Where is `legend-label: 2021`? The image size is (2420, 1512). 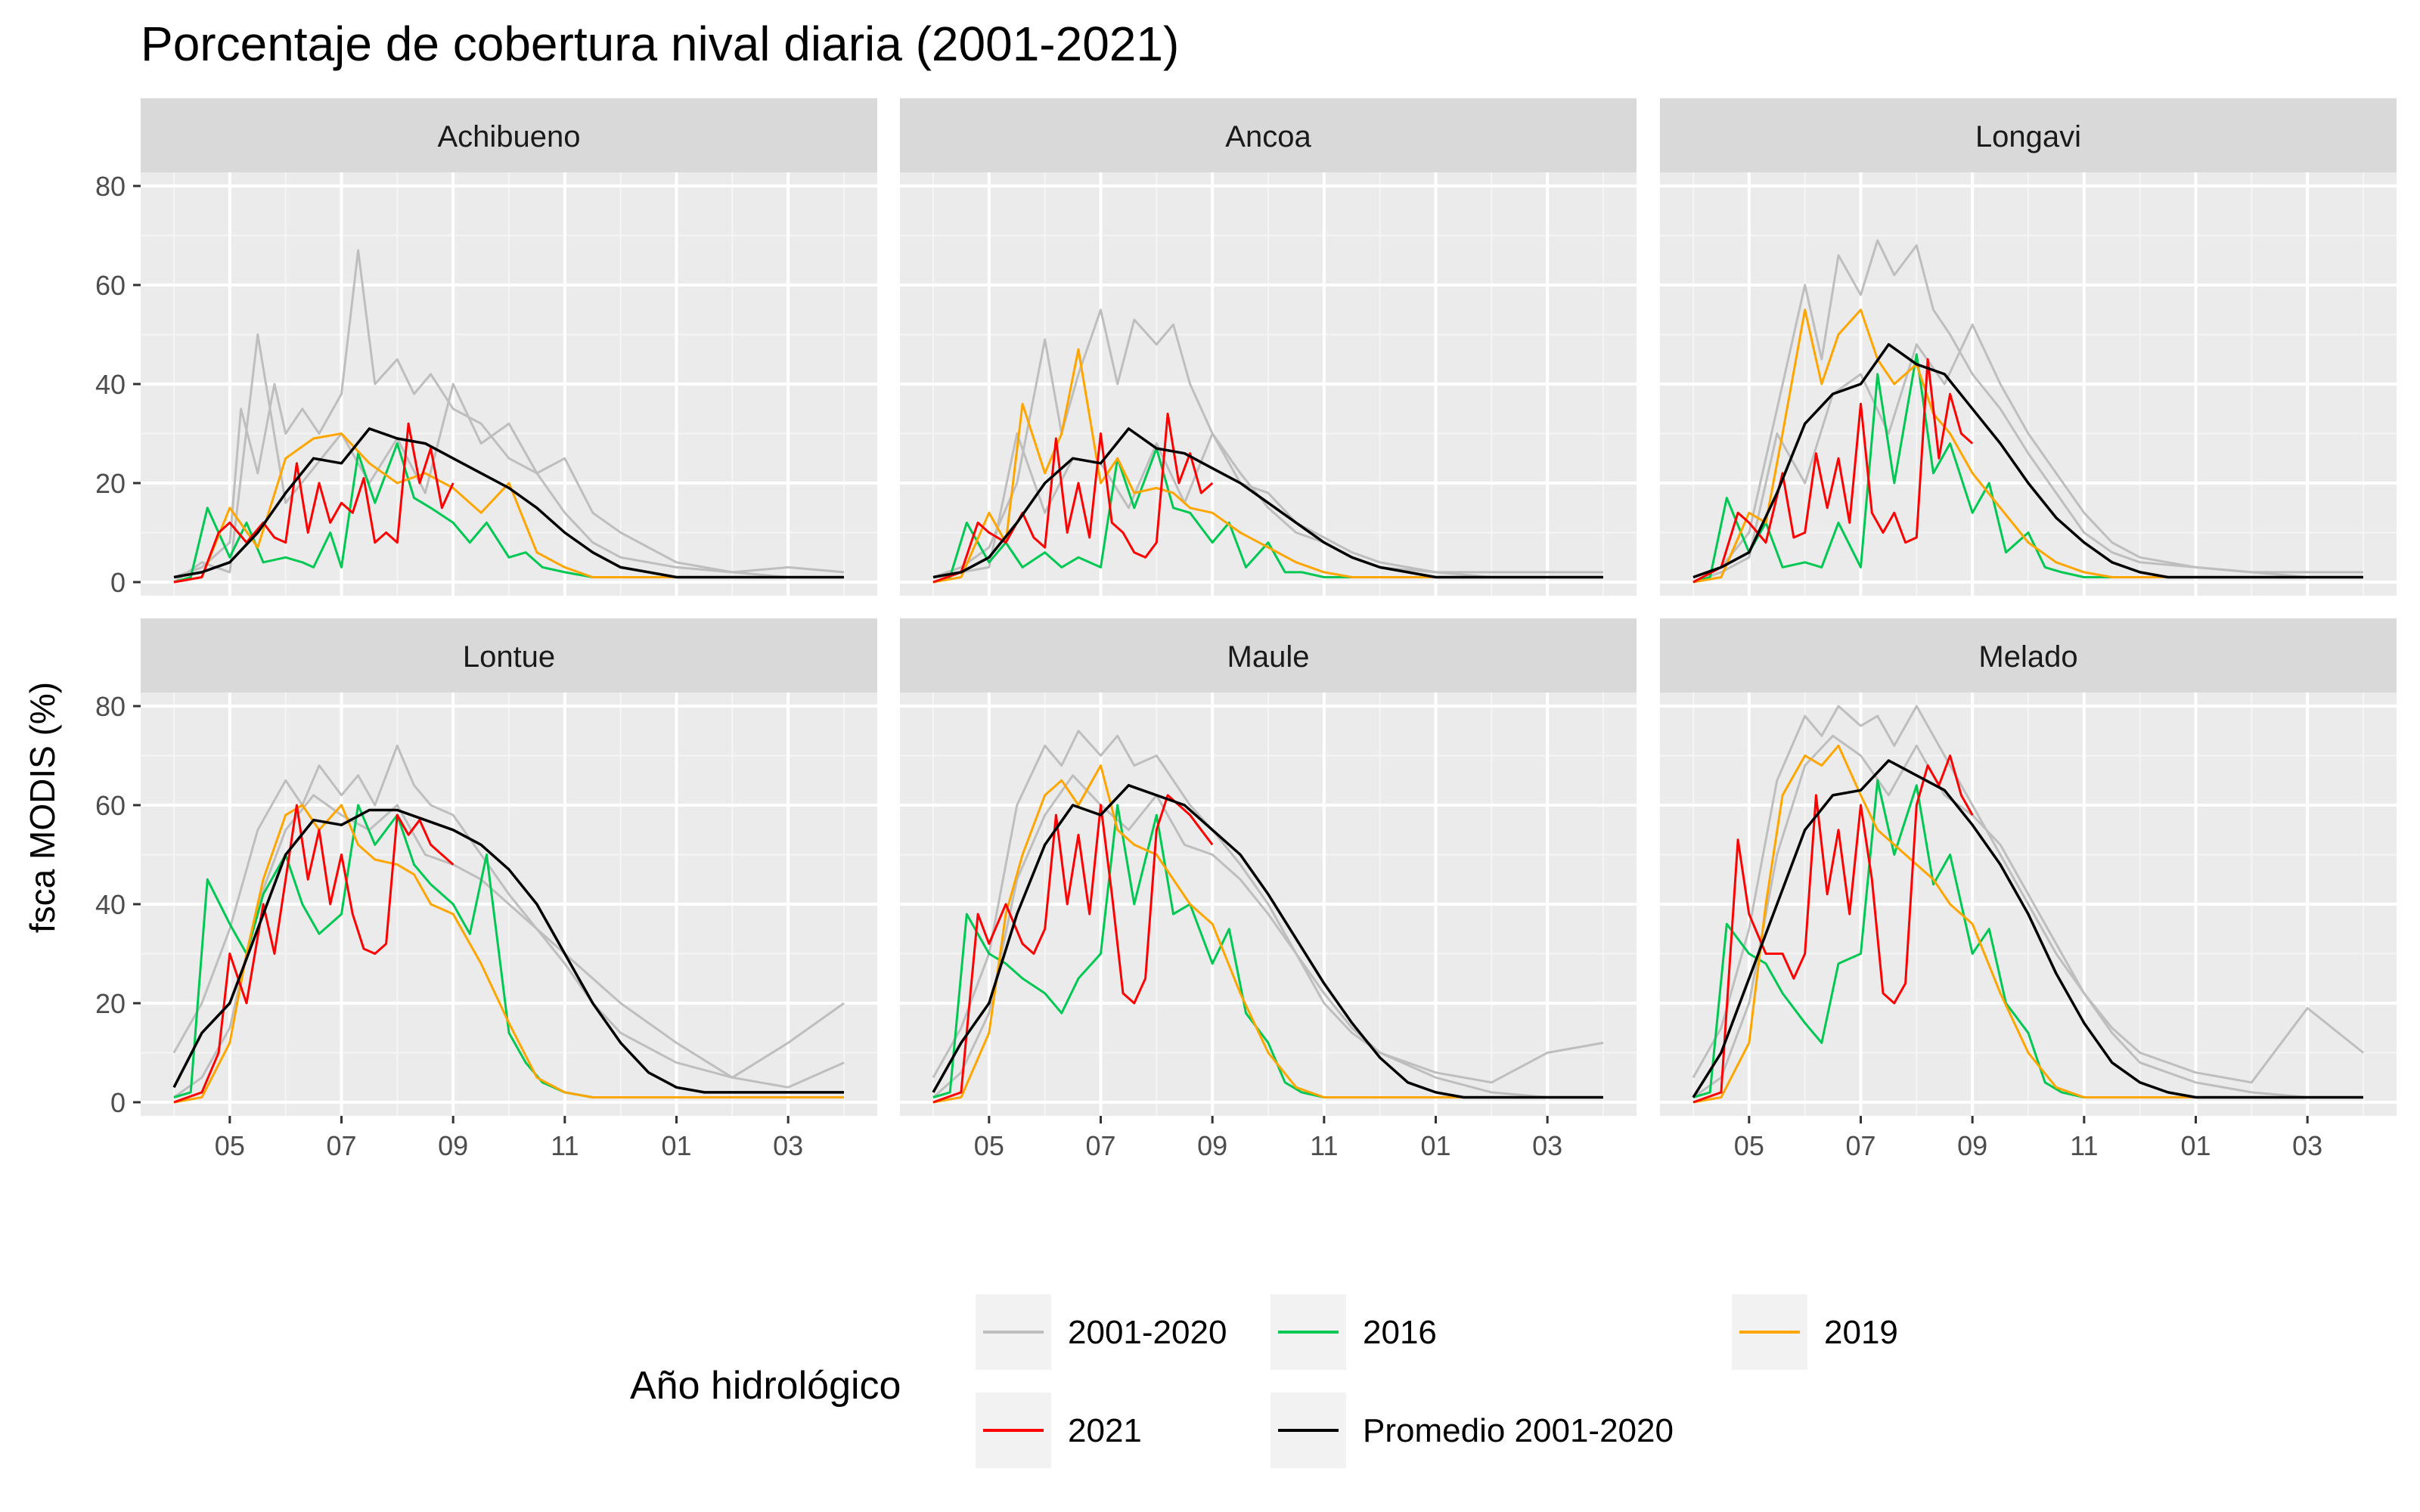 legend-label: 2021 is located at coordinates (1105, 1430).